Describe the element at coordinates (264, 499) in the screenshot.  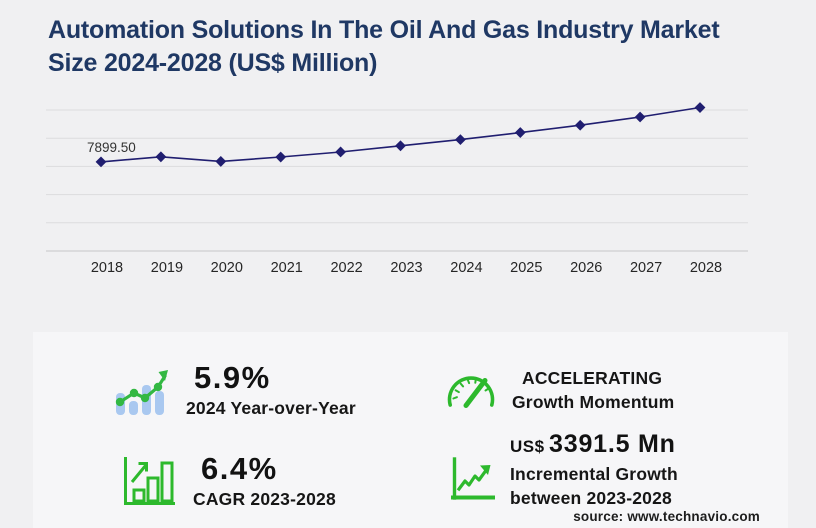
I see `cagr-label: CAGR 2023-2028` at that location.